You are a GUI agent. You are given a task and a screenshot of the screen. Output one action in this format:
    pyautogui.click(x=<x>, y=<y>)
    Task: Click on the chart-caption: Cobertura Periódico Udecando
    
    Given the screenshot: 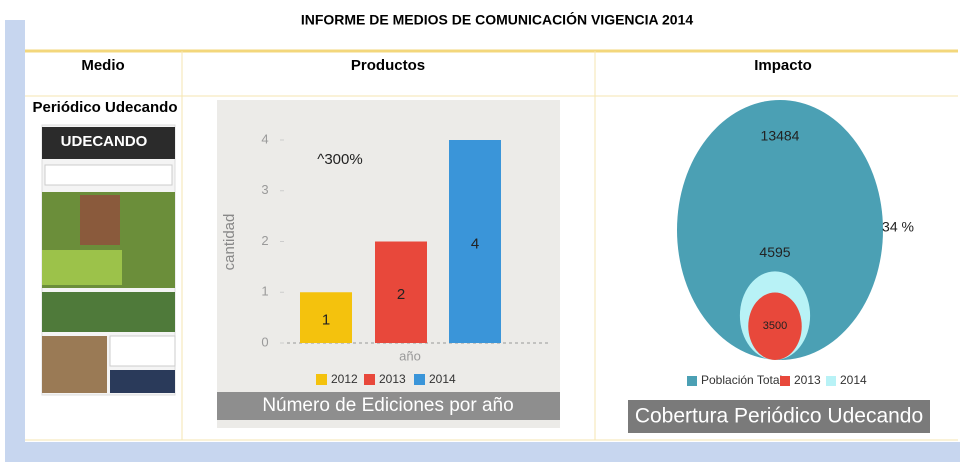 What is the action you would take?
    pyautogui.click(x=779, y=416)
    